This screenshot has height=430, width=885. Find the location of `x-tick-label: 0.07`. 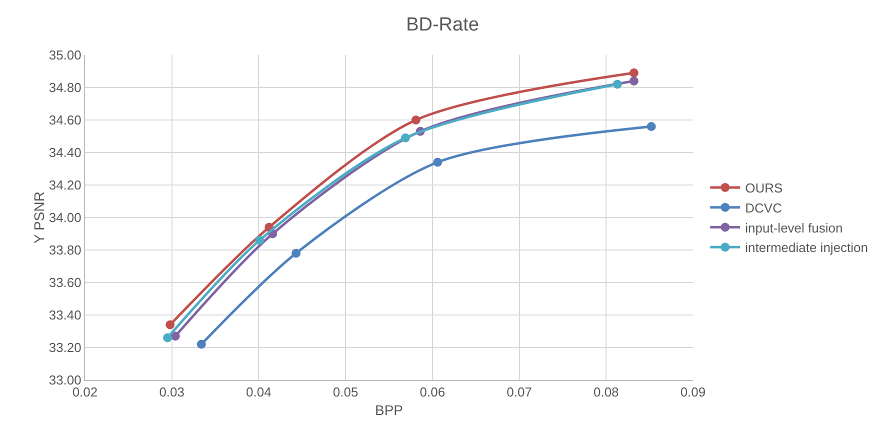

x-tick-label: 0.07 is located at coordinates (519, 392).